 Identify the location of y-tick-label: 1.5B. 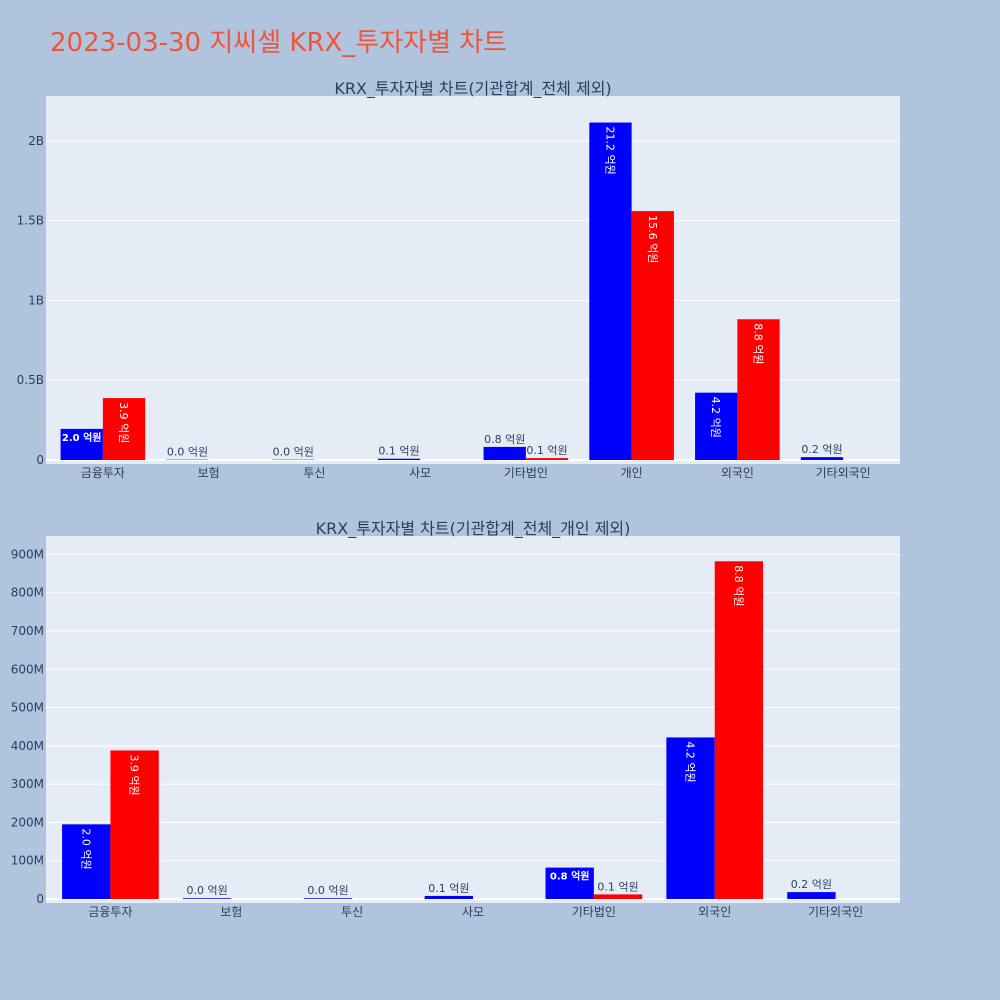
(30, 221).